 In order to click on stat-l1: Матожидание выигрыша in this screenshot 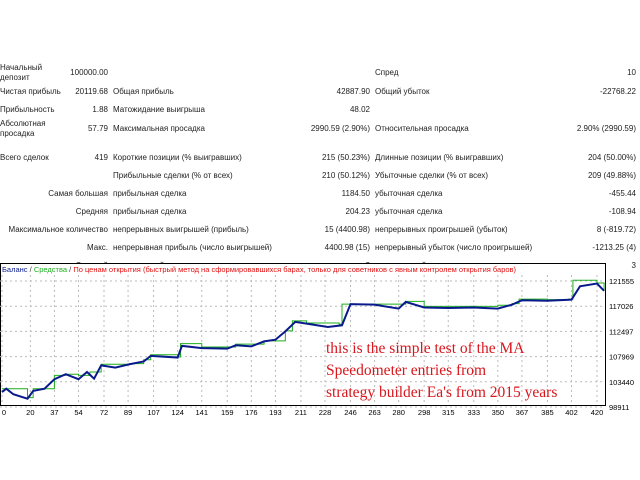, I will do `click(159, 109)`.